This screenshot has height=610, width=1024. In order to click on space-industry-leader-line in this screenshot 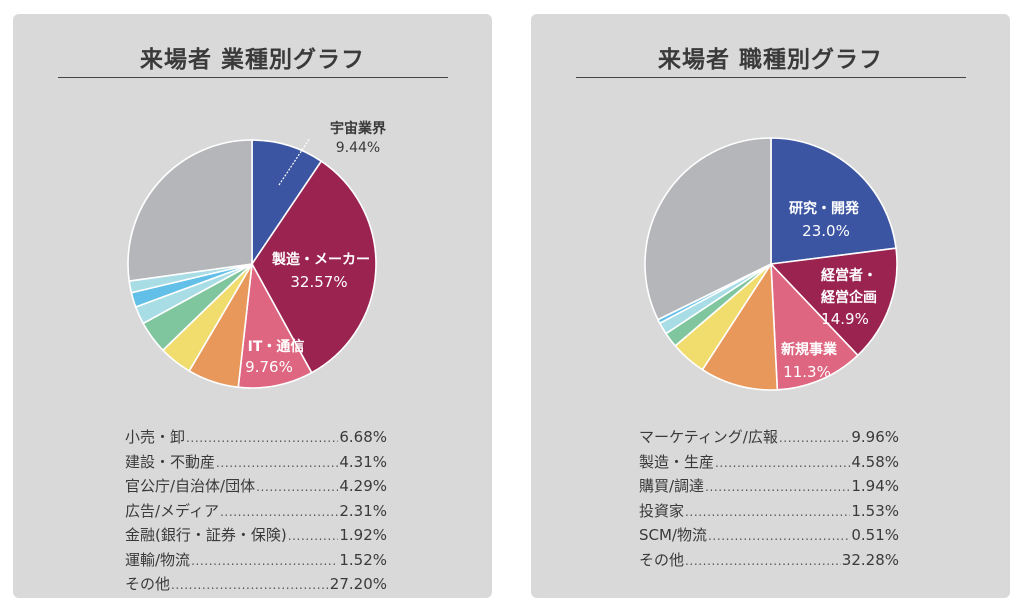, I will do `click(294, 161)`.